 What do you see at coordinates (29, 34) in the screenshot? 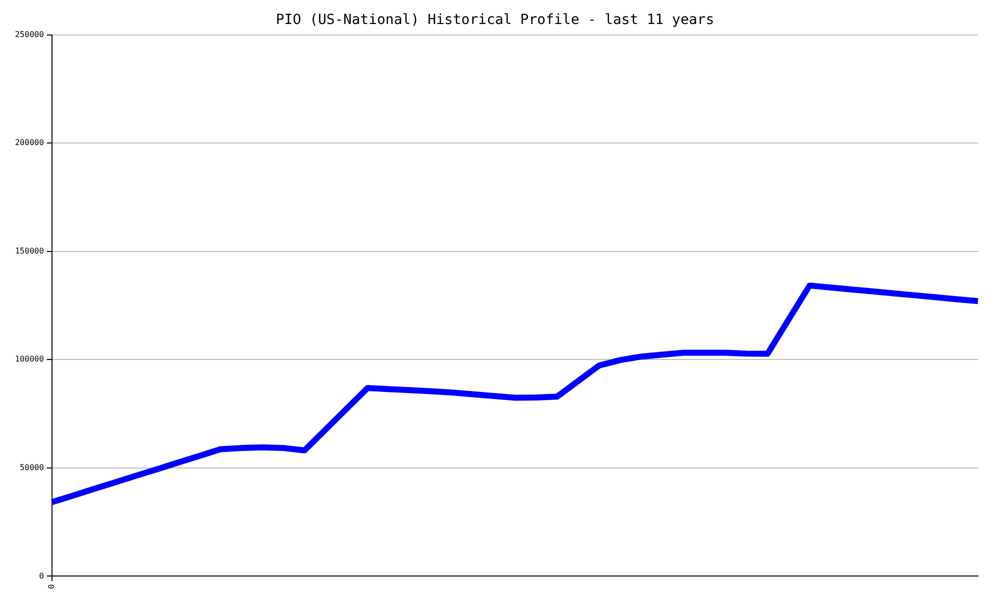
I see `y-tick-label: 250000` at bounding box center [29, 34].